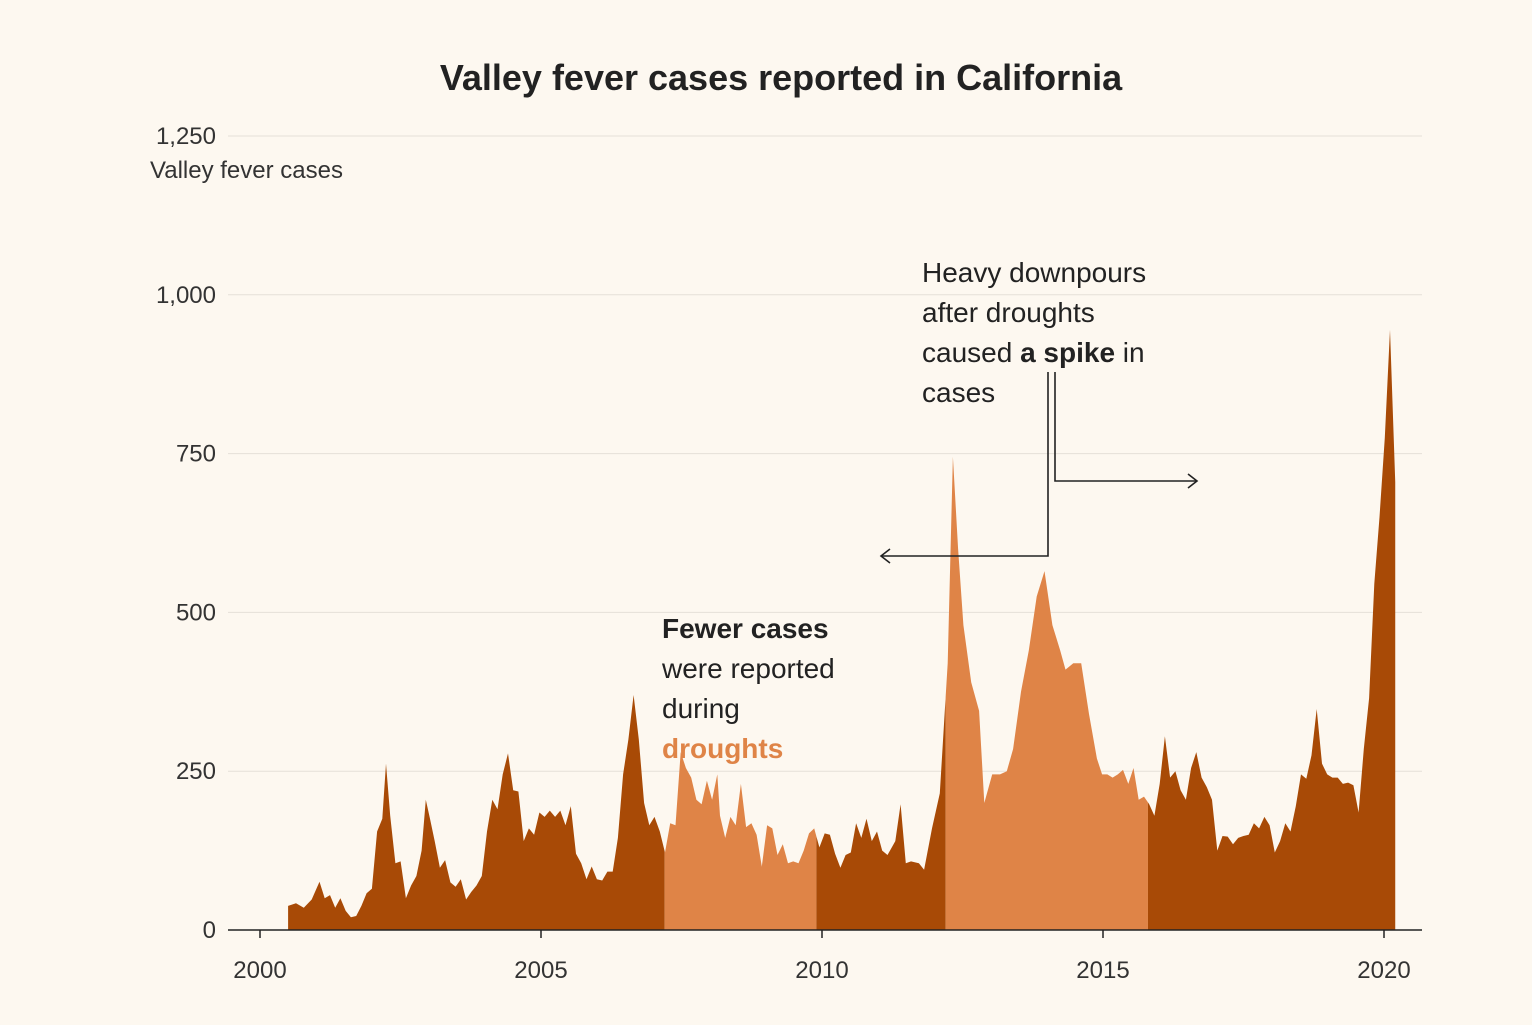 The image size is (1532, 1025). I want to click on x-tick-label: 2010, so click(821, 970).